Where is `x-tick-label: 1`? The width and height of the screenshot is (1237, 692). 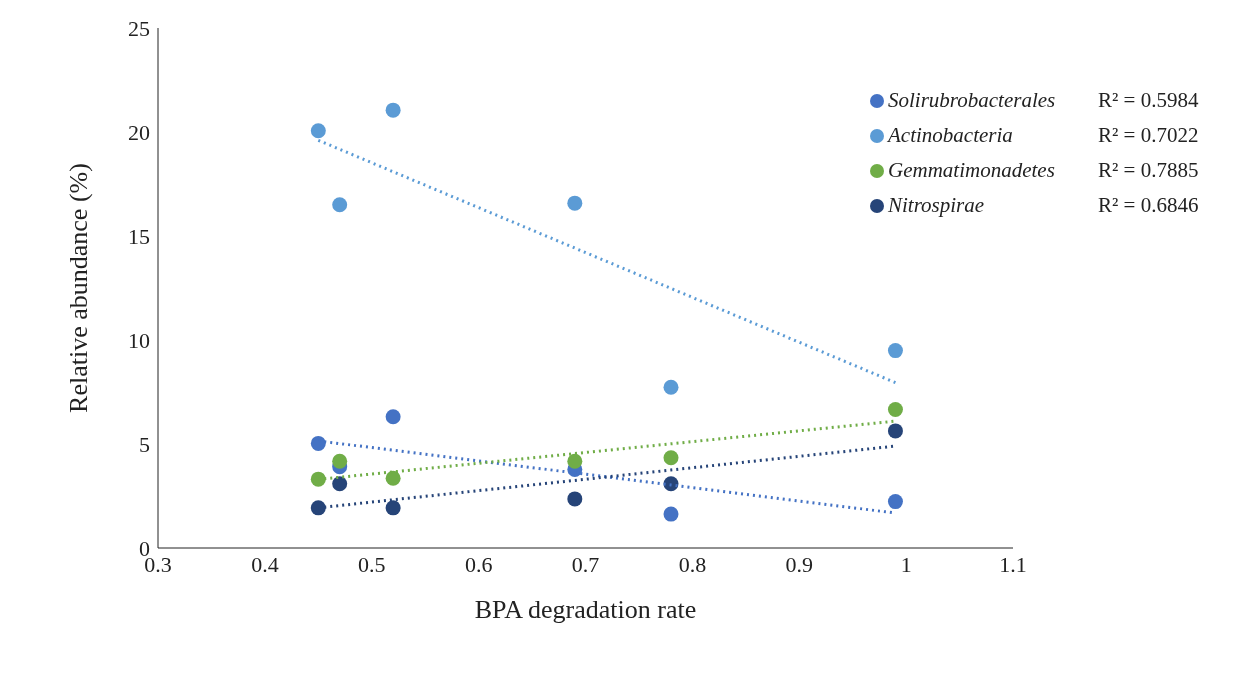 x-tick-label: 1 is located at coordinates (906, 564).